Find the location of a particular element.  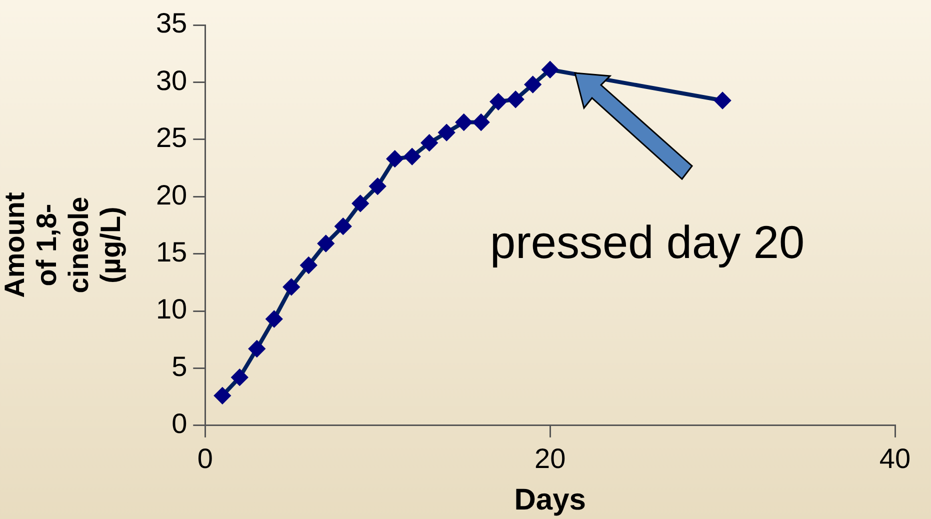

y-tick-label: 5 is located at coordinates (180, 366).